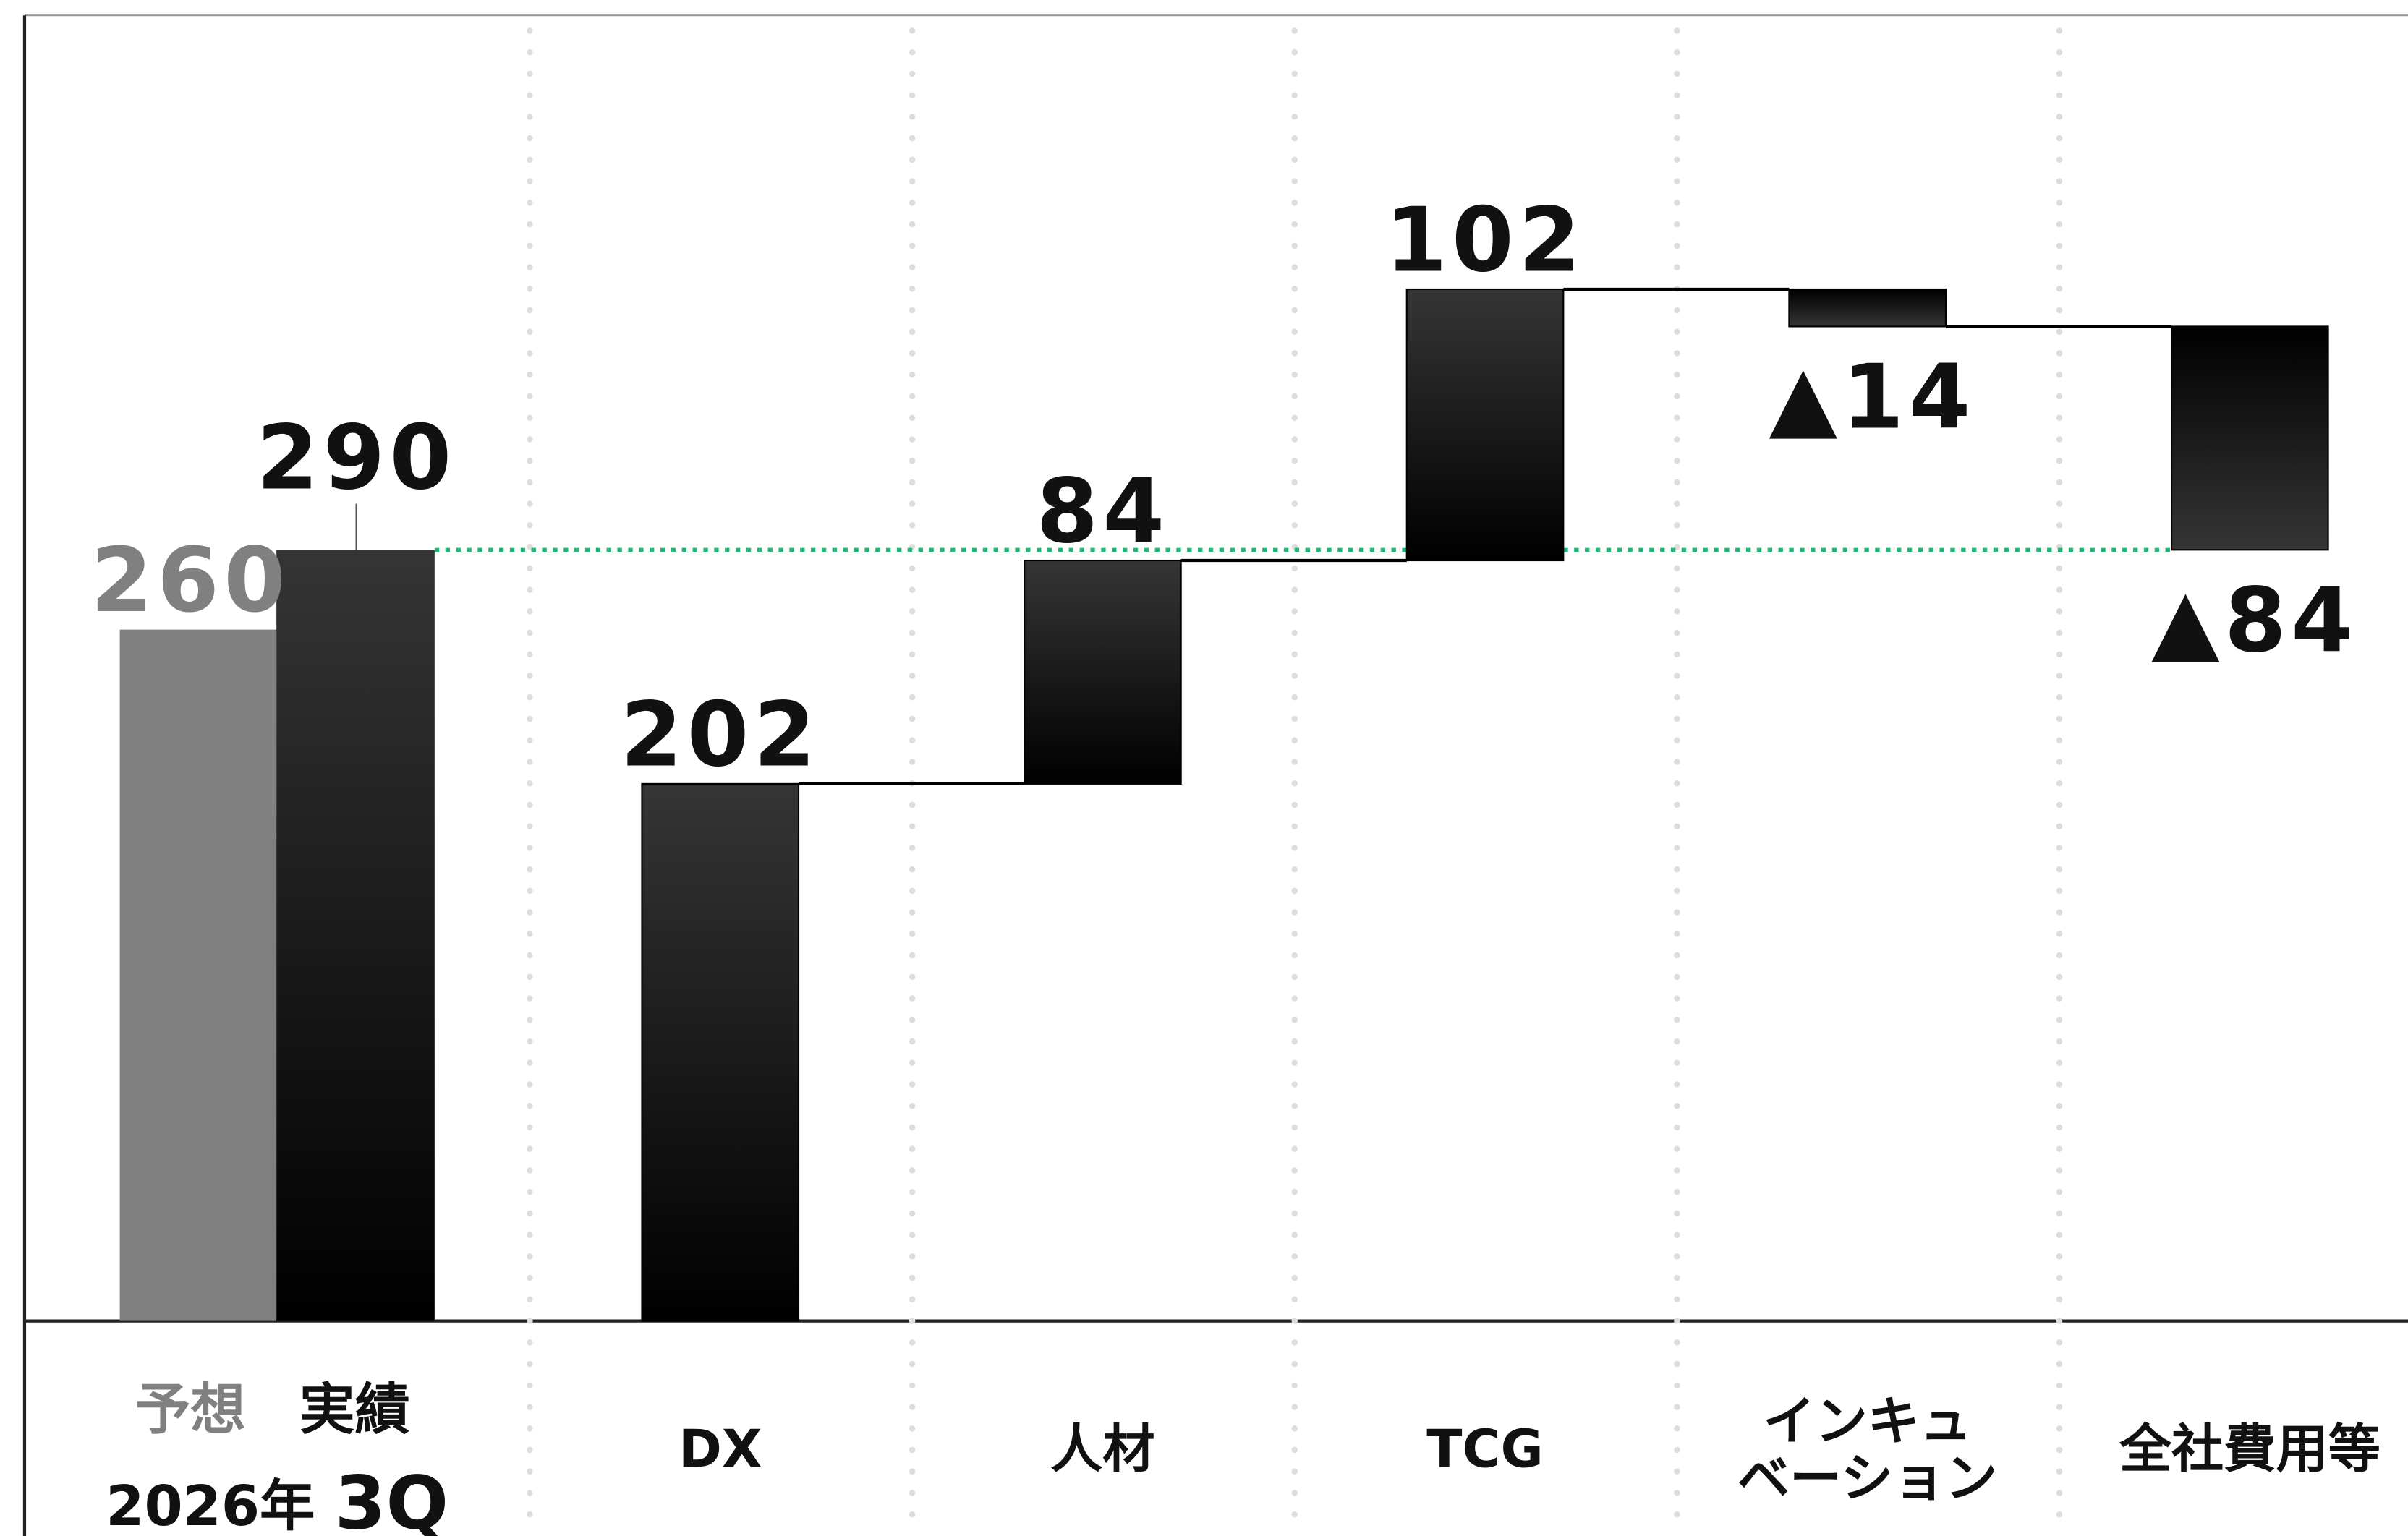  Describe the element at coordinates (356, 458) in the screenshot. I see `start-value-label: 290` at that location.